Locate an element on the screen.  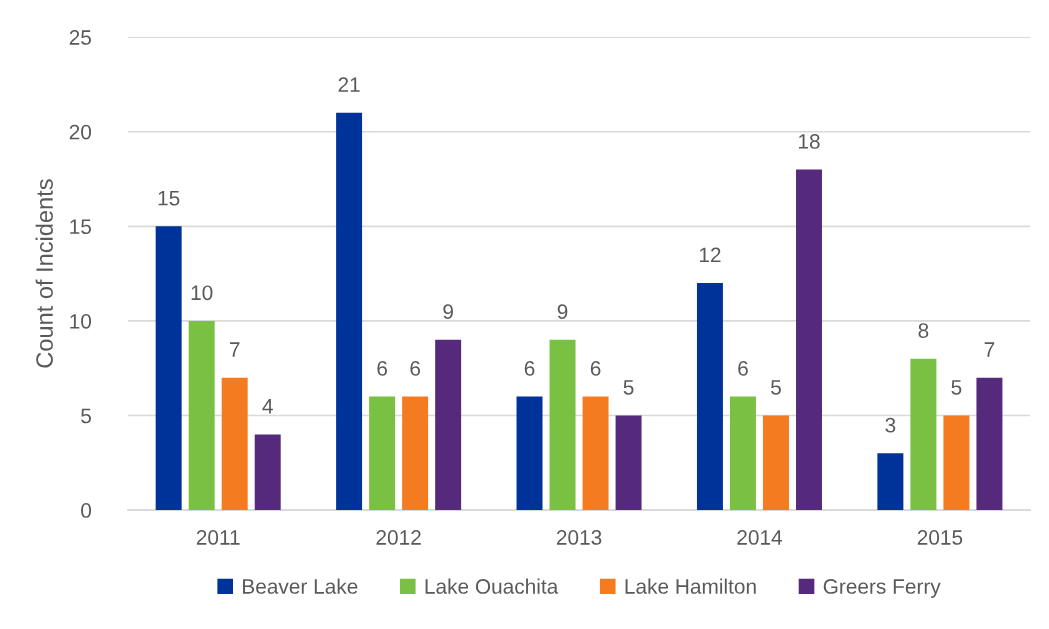
y-tick-label: 0 is located at coordinates (86, 510).